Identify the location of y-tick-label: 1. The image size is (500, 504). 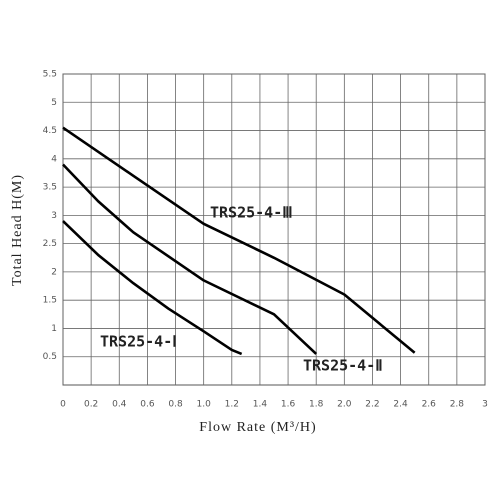
(54, 329).